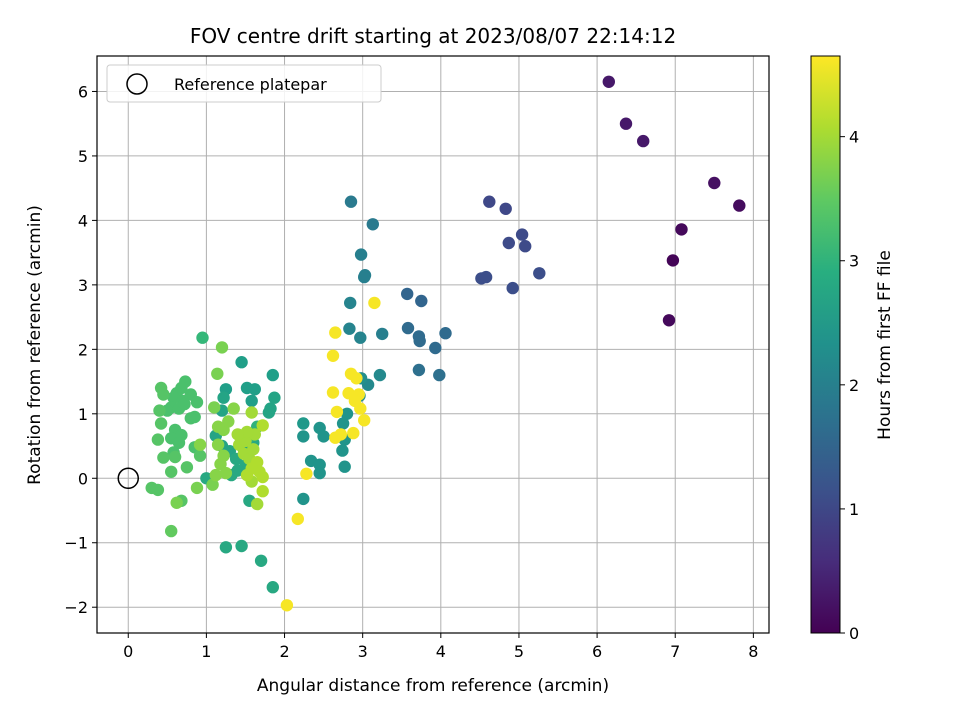 This screenshot has height=724, width=960. I want to click on colorbar-tick-label: 4, so click(854, 137).